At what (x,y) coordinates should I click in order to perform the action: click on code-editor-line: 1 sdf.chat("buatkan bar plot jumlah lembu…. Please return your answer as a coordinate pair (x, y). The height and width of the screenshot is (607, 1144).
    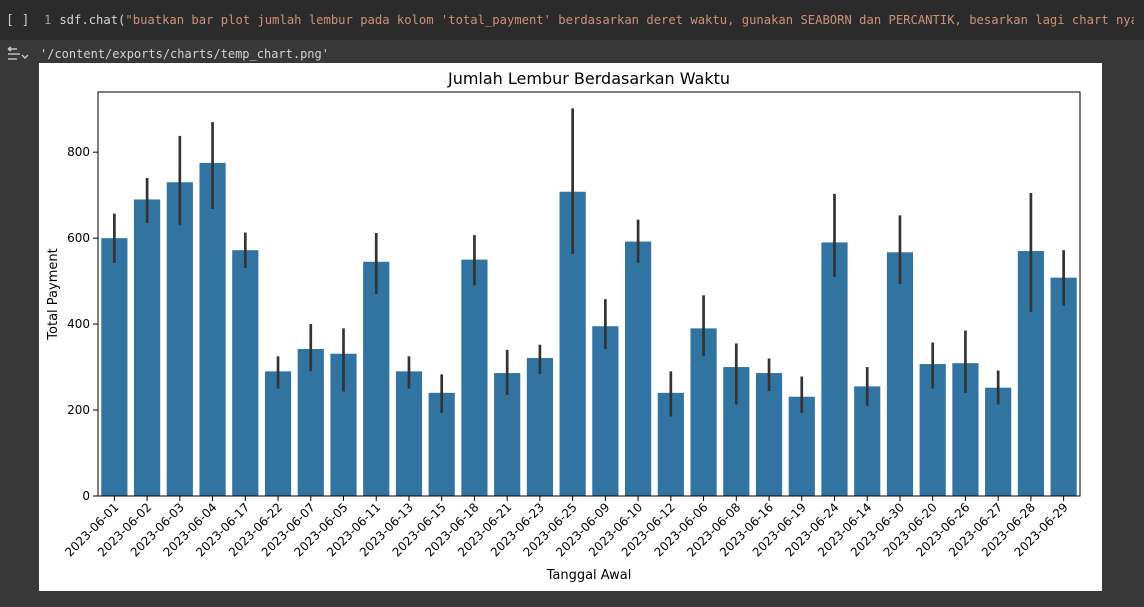
    Looking at the image, I should click on (589, 20).